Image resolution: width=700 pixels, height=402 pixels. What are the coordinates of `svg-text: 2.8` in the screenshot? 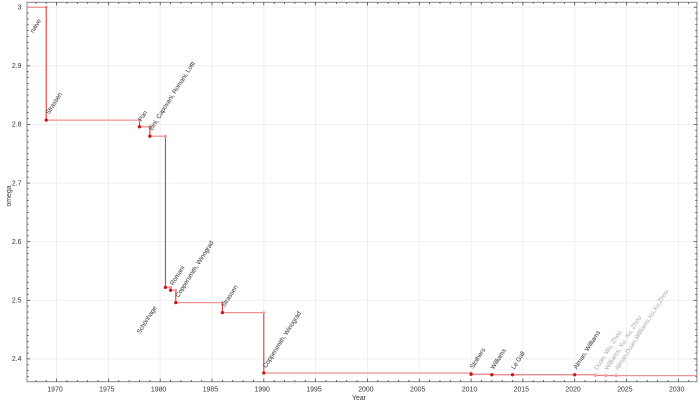 It's located at (17, 125).